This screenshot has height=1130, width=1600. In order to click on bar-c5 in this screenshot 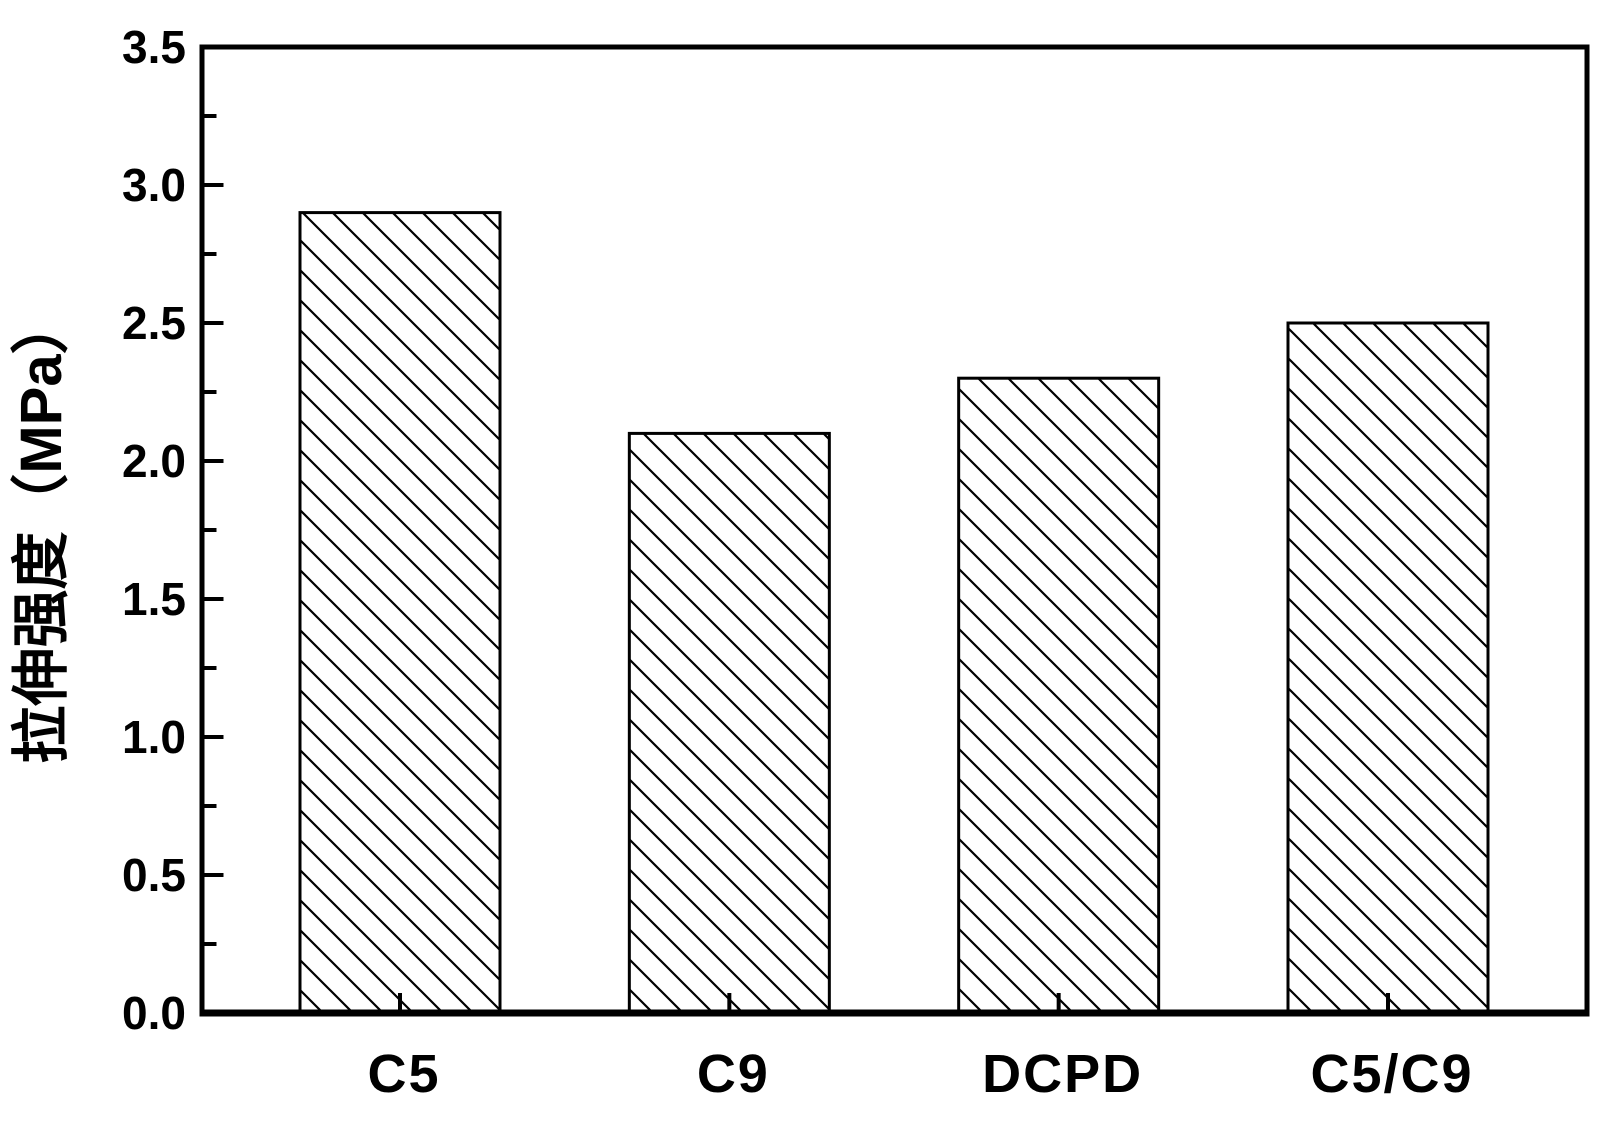, I will do `click(400, 613)`.